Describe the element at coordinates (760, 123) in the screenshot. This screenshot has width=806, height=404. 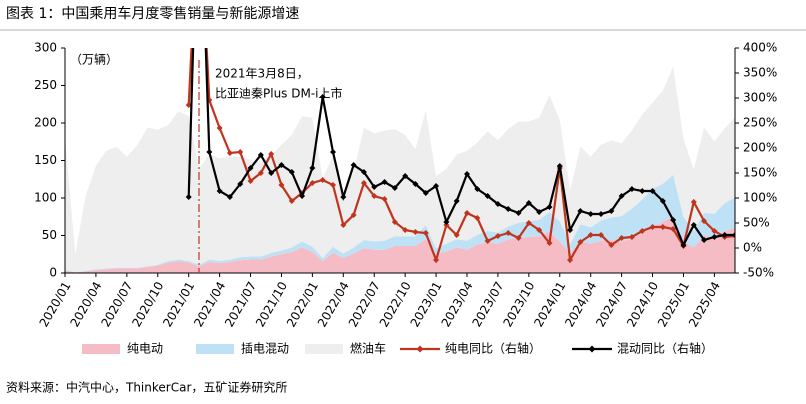
I see `y2-tick-label: 250%` at that location.